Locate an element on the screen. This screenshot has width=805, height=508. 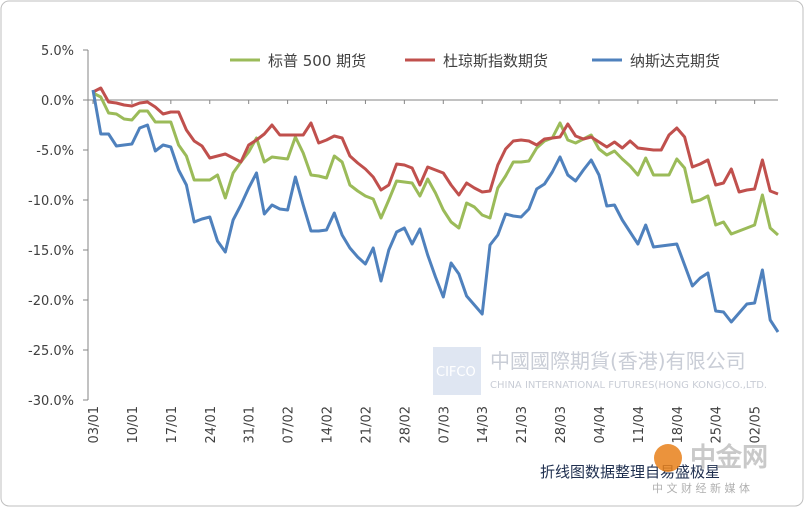
x-tick-label: 25/04 is located at coordinates (717, 424).